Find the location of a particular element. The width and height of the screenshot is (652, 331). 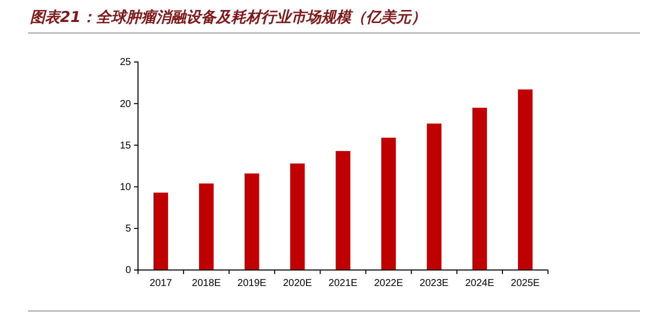

y-tick-label: 25 is located at coordinates (126, 62).